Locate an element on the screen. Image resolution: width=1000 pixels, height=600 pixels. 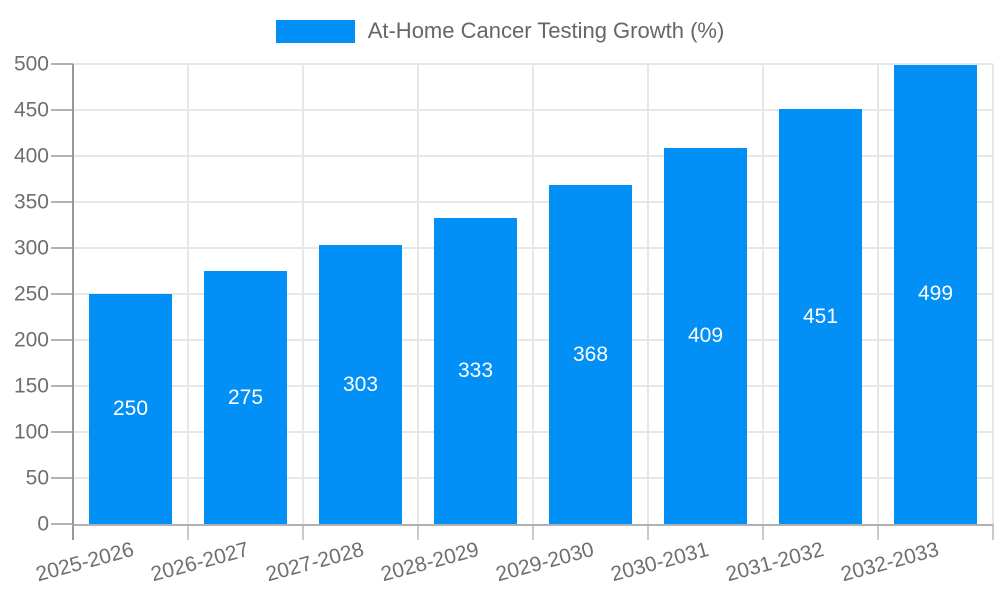
x-category-label: 2030-2031 is located at coordinates (660, 562).